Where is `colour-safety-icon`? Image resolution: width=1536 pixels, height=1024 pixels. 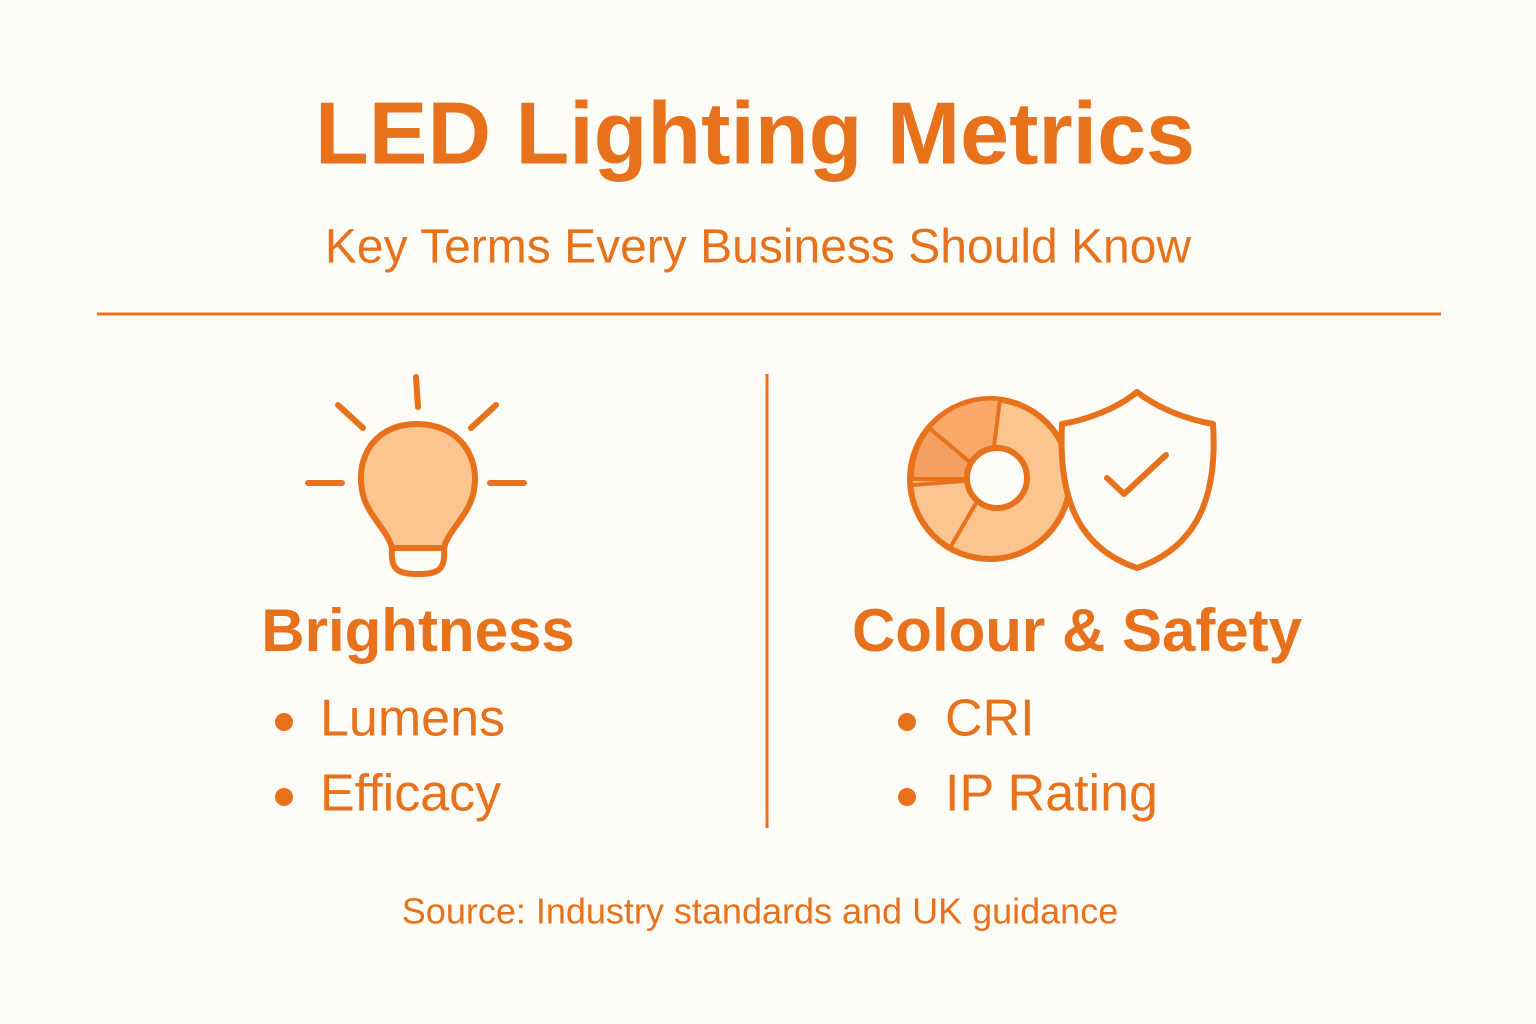 colour-safety-icon is located at coordinates (1062, 480).